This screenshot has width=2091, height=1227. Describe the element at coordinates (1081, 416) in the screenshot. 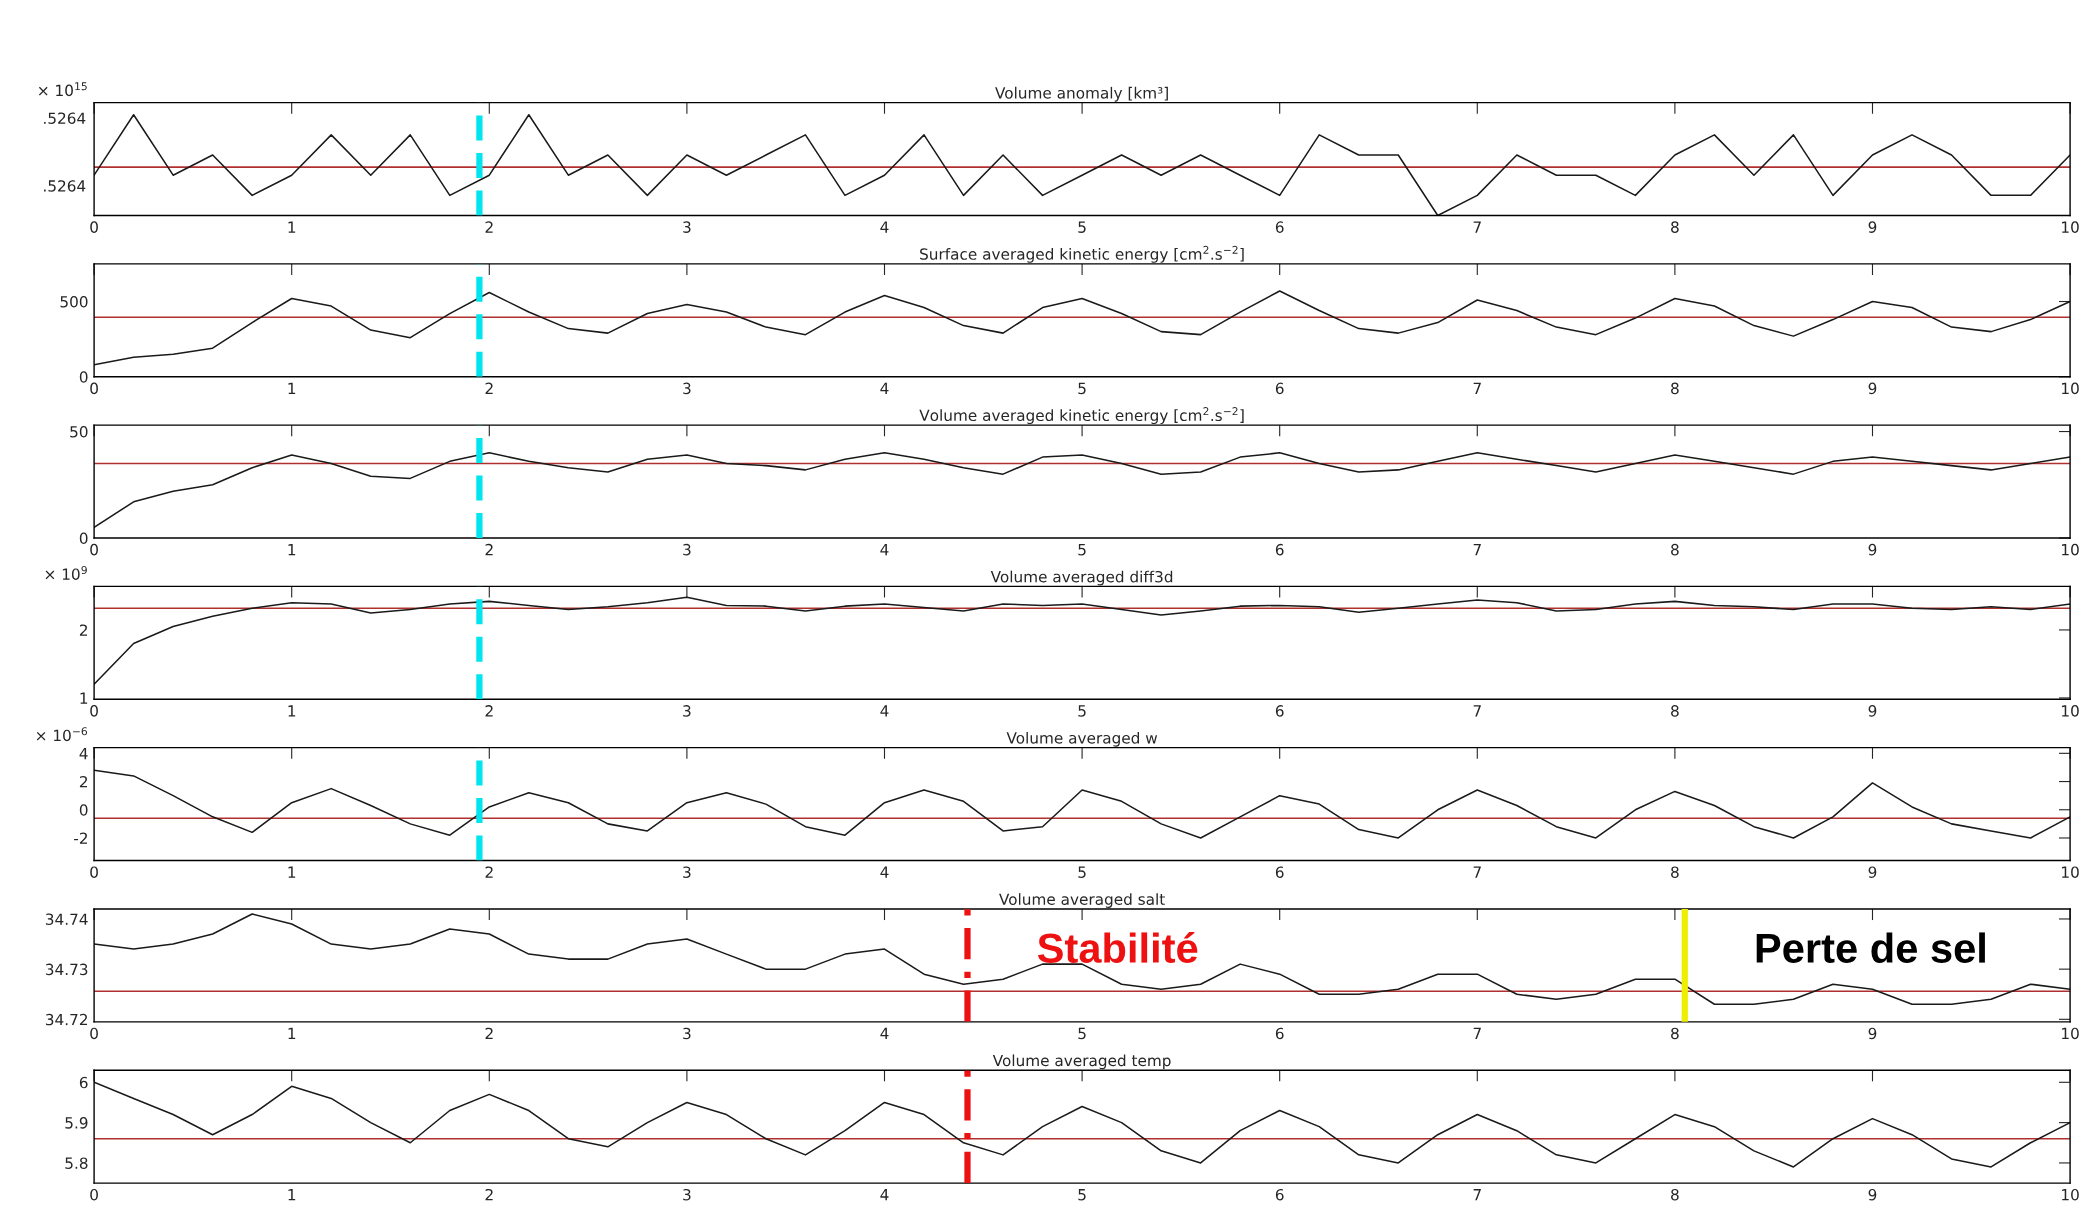

I see `chart-title: Volume averaged kinetic energy [cm$^{2}$.s$^{−2}$]` at that location.